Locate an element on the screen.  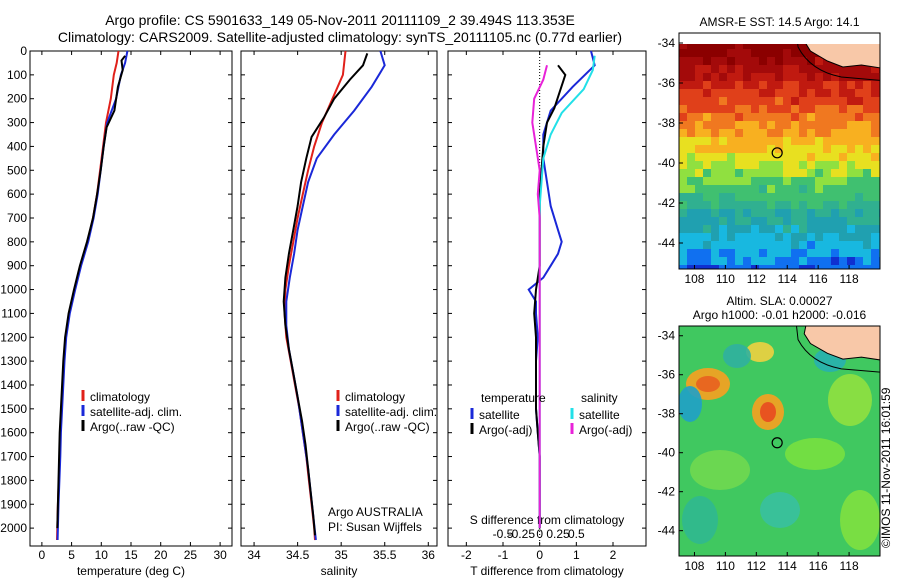
depth-tick-label: 1300 is located at coordinates (13, 361).